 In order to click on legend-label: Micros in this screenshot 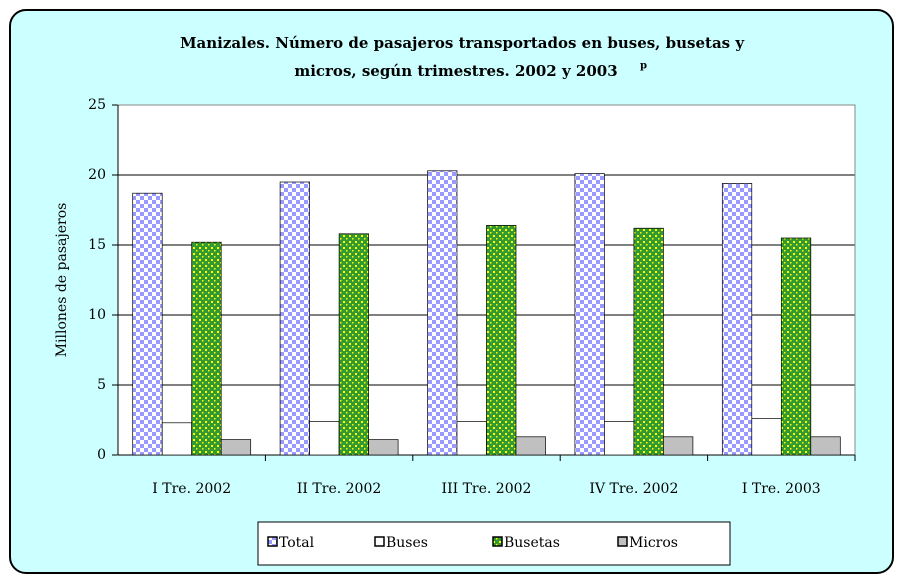, I will do `click(653, 543)`.